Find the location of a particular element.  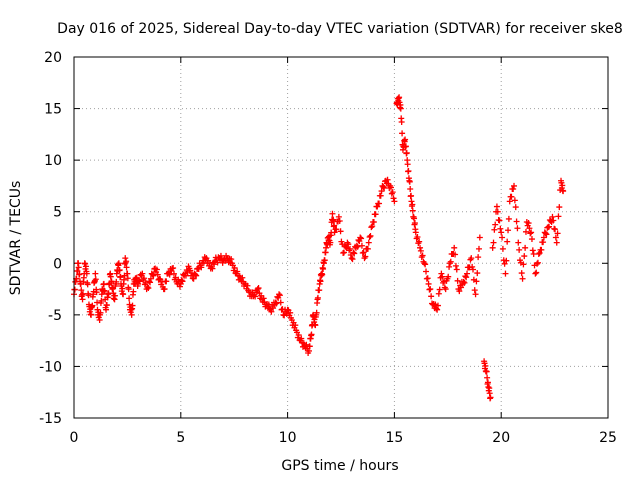

x-tick-label: 5 is located at coordinates (180, 438).